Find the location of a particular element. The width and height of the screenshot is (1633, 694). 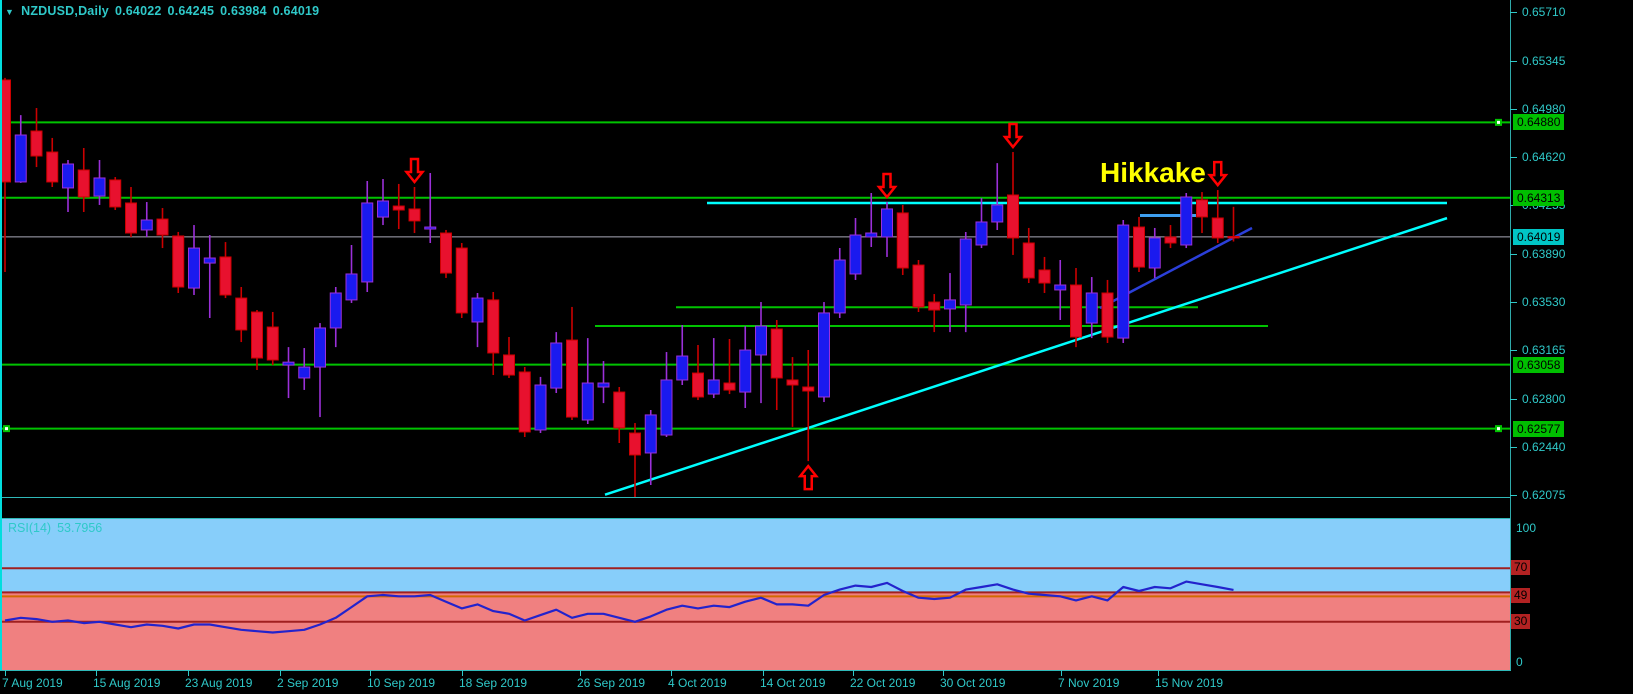

chart-left-border is located at coordinates (1, 335).